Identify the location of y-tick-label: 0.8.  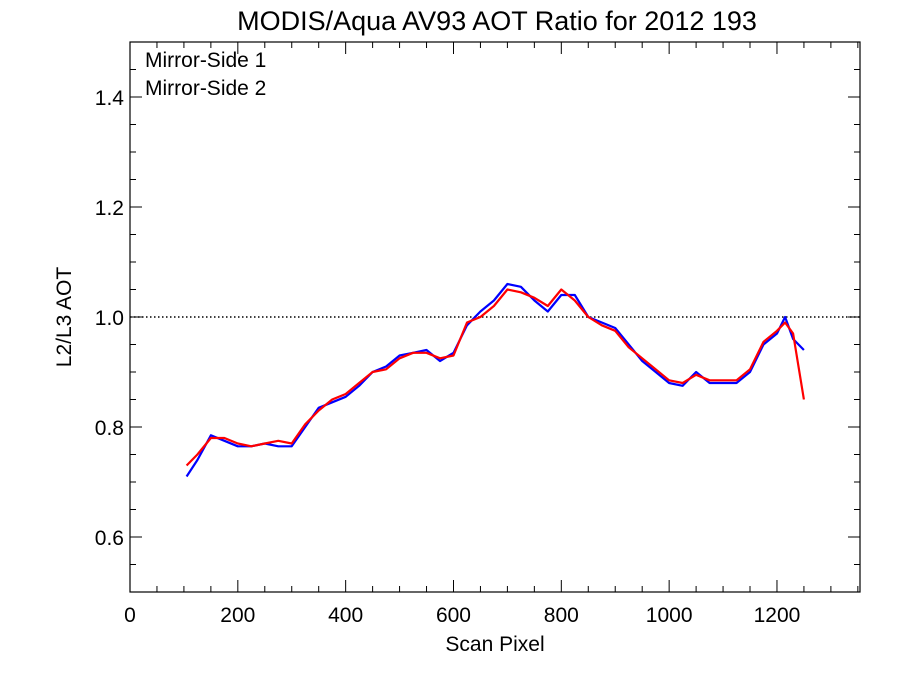
(109, 428).